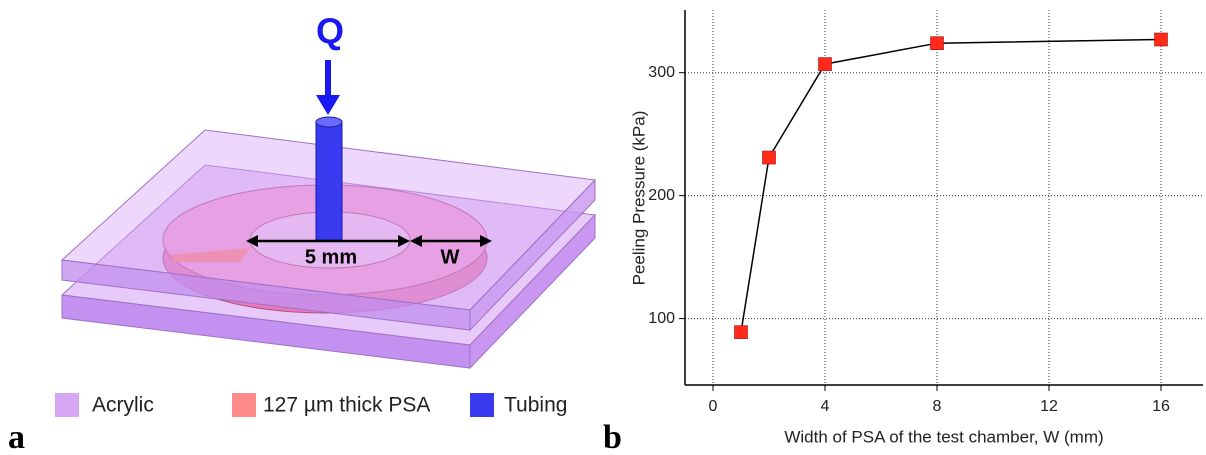 The height and width of the screenshot is (455, 1206). I want to click on x-tick-label: 4, so click(825, 406).